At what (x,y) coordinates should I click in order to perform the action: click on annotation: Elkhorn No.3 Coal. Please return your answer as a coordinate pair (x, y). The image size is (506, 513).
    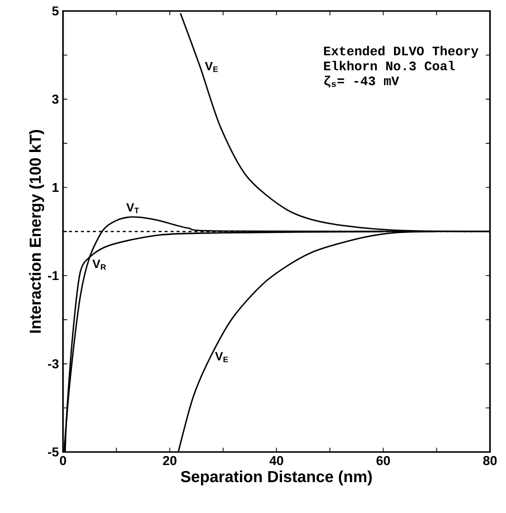
    Looking at the image, I should click on (389, 65).